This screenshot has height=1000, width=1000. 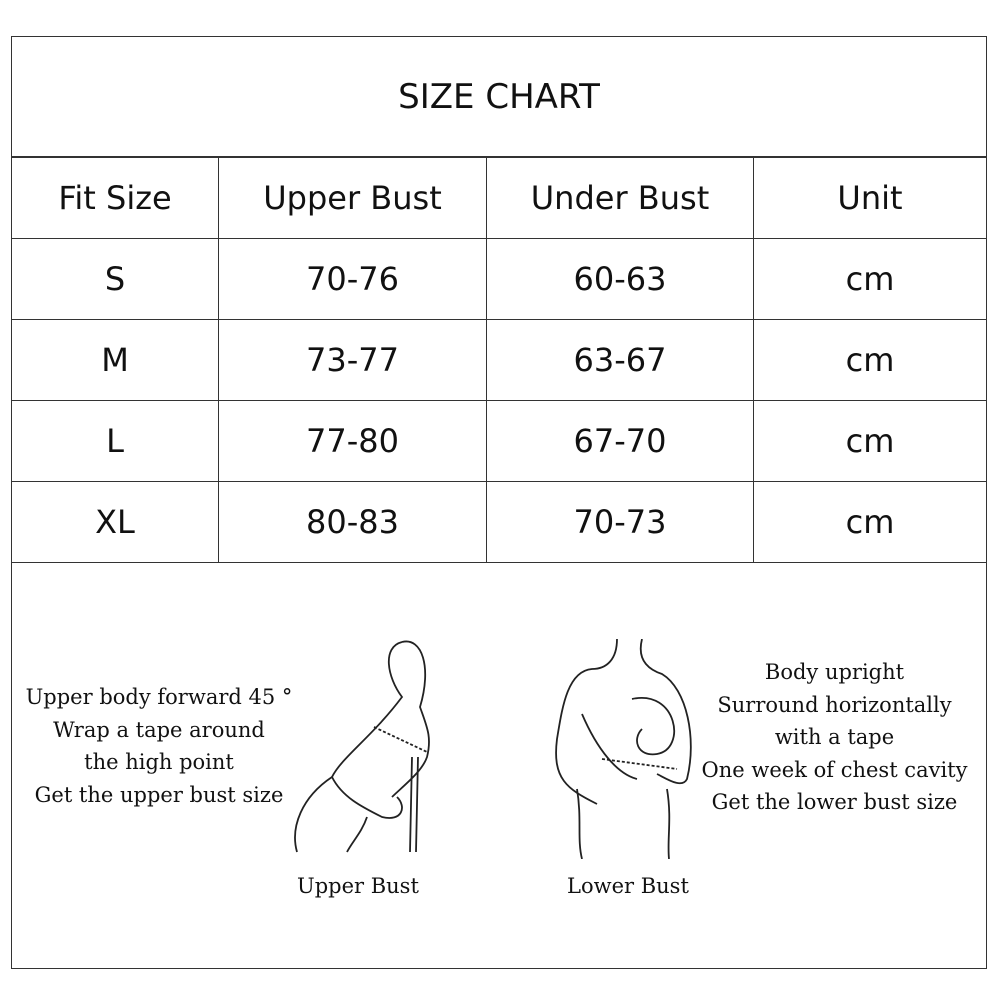 I want to click on column-header: Unit, so click(x=869, y=198).